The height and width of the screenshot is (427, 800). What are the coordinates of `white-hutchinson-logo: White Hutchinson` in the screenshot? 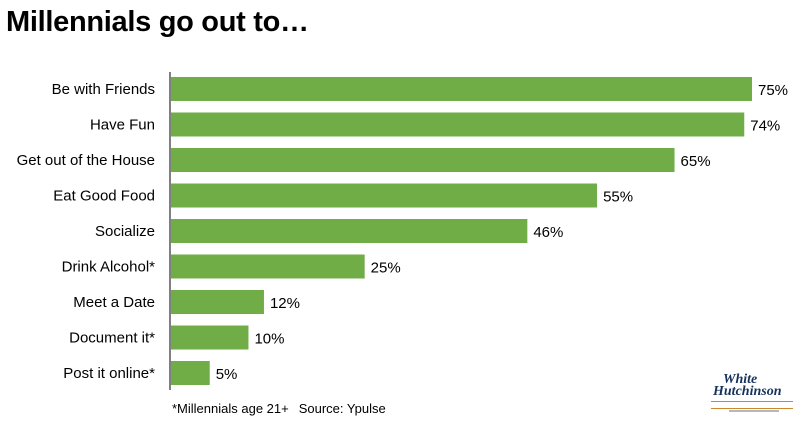 It's located at (745, 397).